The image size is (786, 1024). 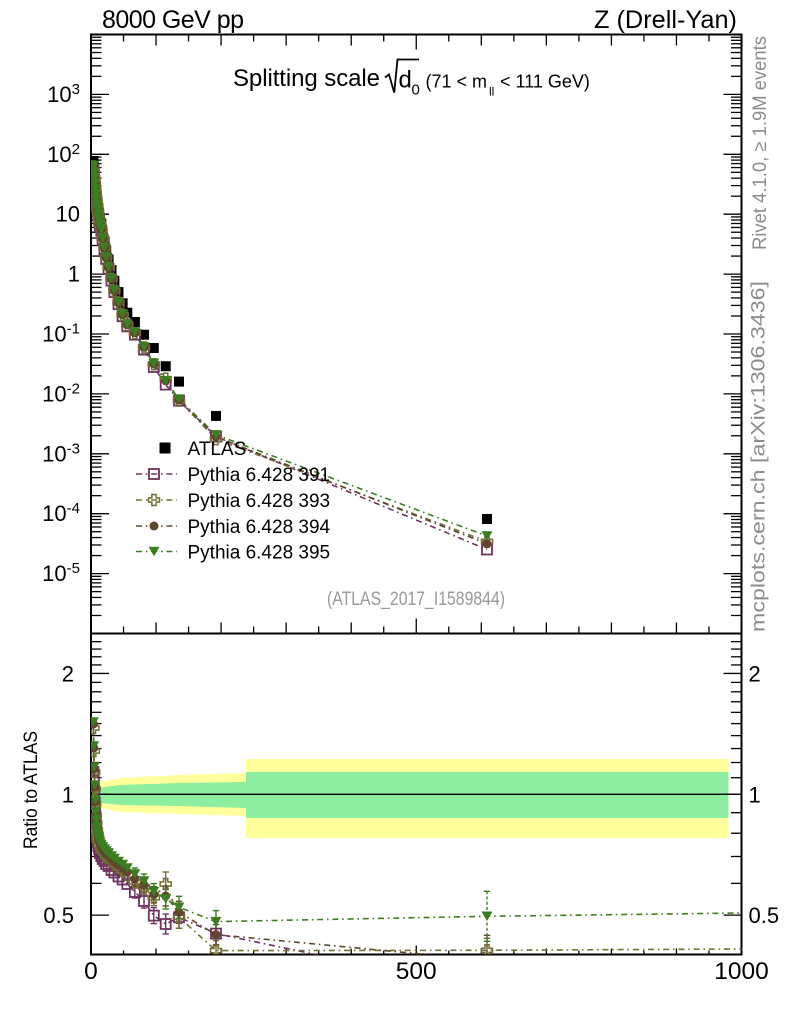 What do you see at coordinates (259, 475) in the screenshot?
I see `svg-text: Pythia 6.428 391` at bounding box center [259, 475].